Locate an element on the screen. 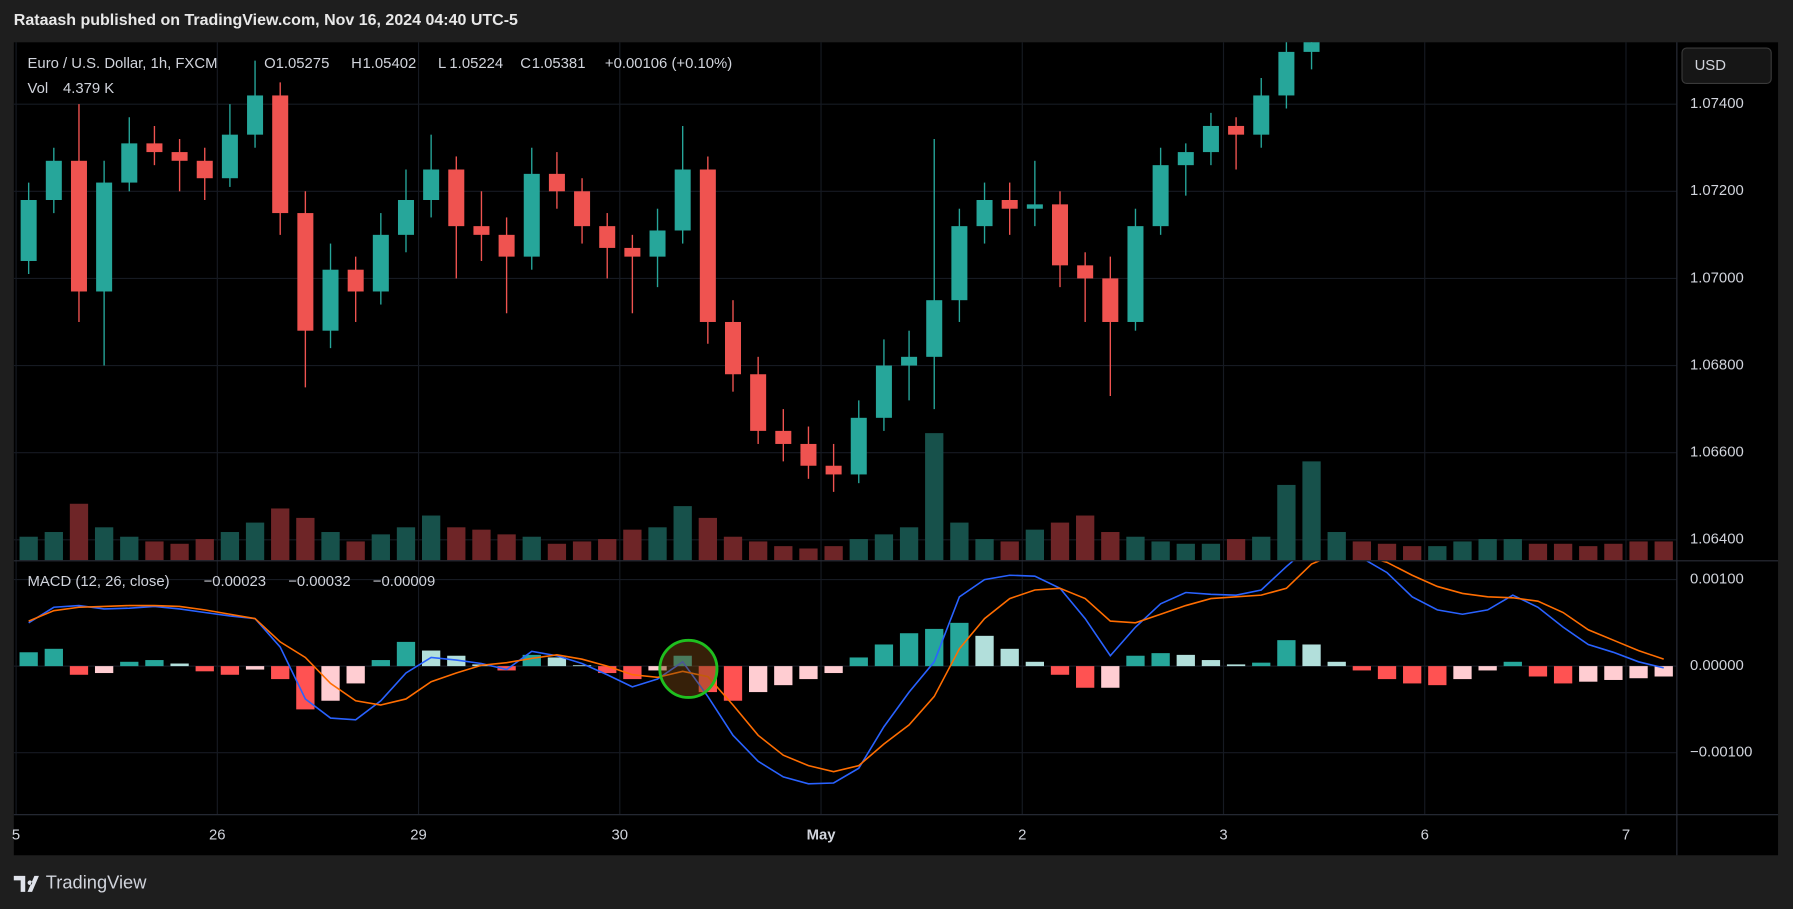 The image size is (1793, 909). ohlc-value: 1.05402 is located at coordinates (390, 64).